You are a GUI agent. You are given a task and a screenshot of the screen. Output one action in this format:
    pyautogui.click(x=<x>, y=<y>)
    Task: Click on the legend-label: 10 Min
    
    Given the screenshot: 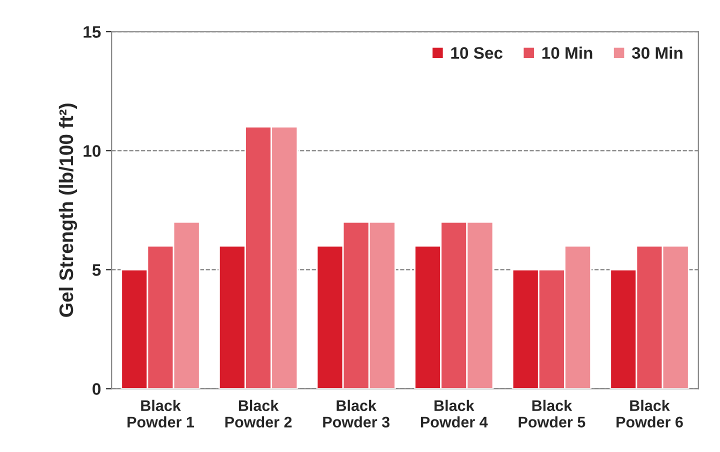 What is the action you would take?
    pyautogui.click(x=567, y=52)
    